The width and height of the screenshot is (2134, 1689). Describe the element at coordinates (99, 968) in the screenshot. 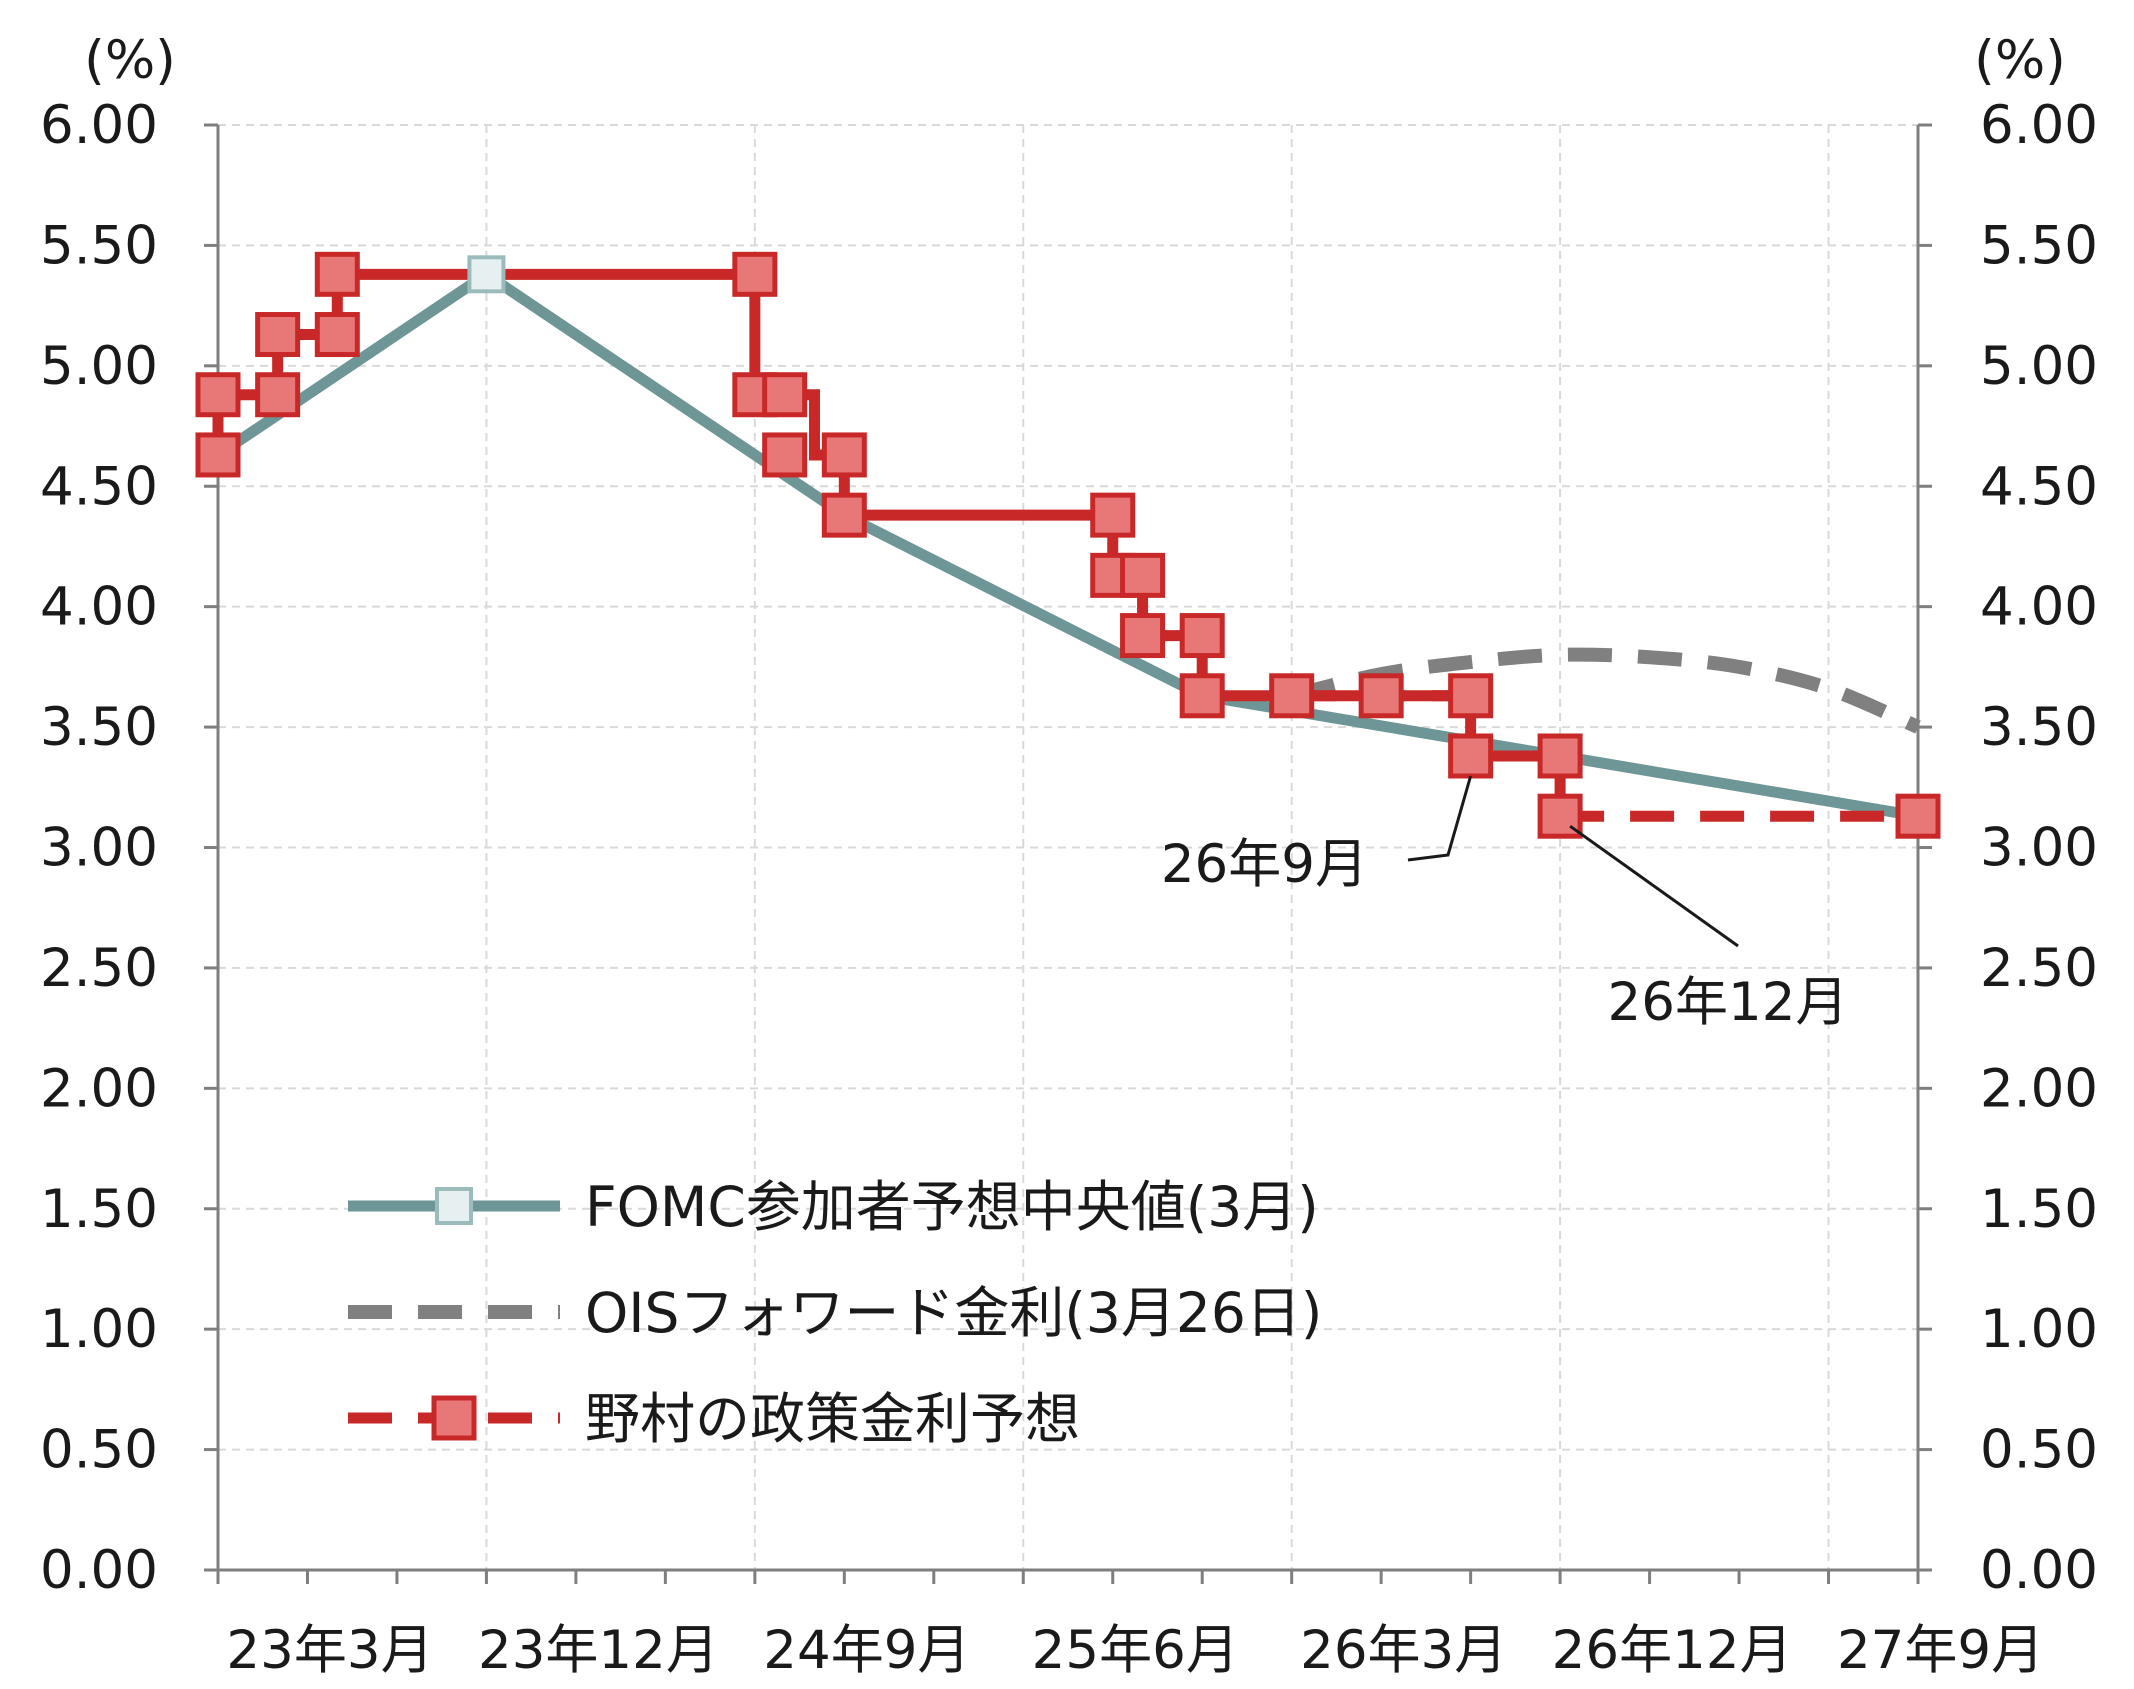

I see `y-tick-label-left: 2.50` at that location.